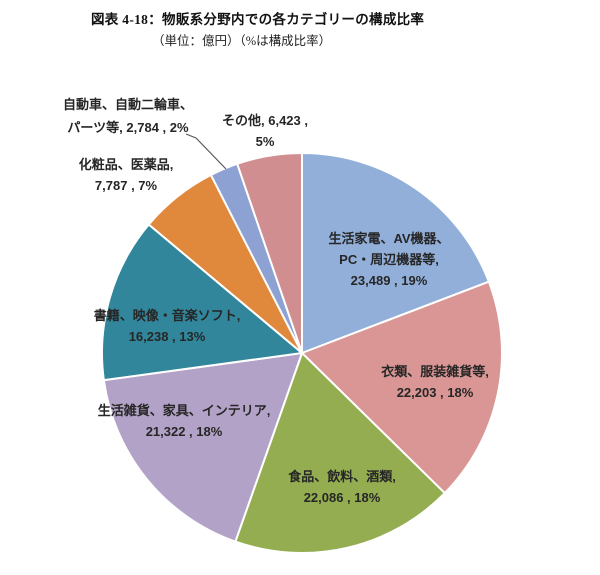  I want to click on slice-label-cosmetics: 化粧品、医薬品, 7,787 , 7%, so click(126, 175).